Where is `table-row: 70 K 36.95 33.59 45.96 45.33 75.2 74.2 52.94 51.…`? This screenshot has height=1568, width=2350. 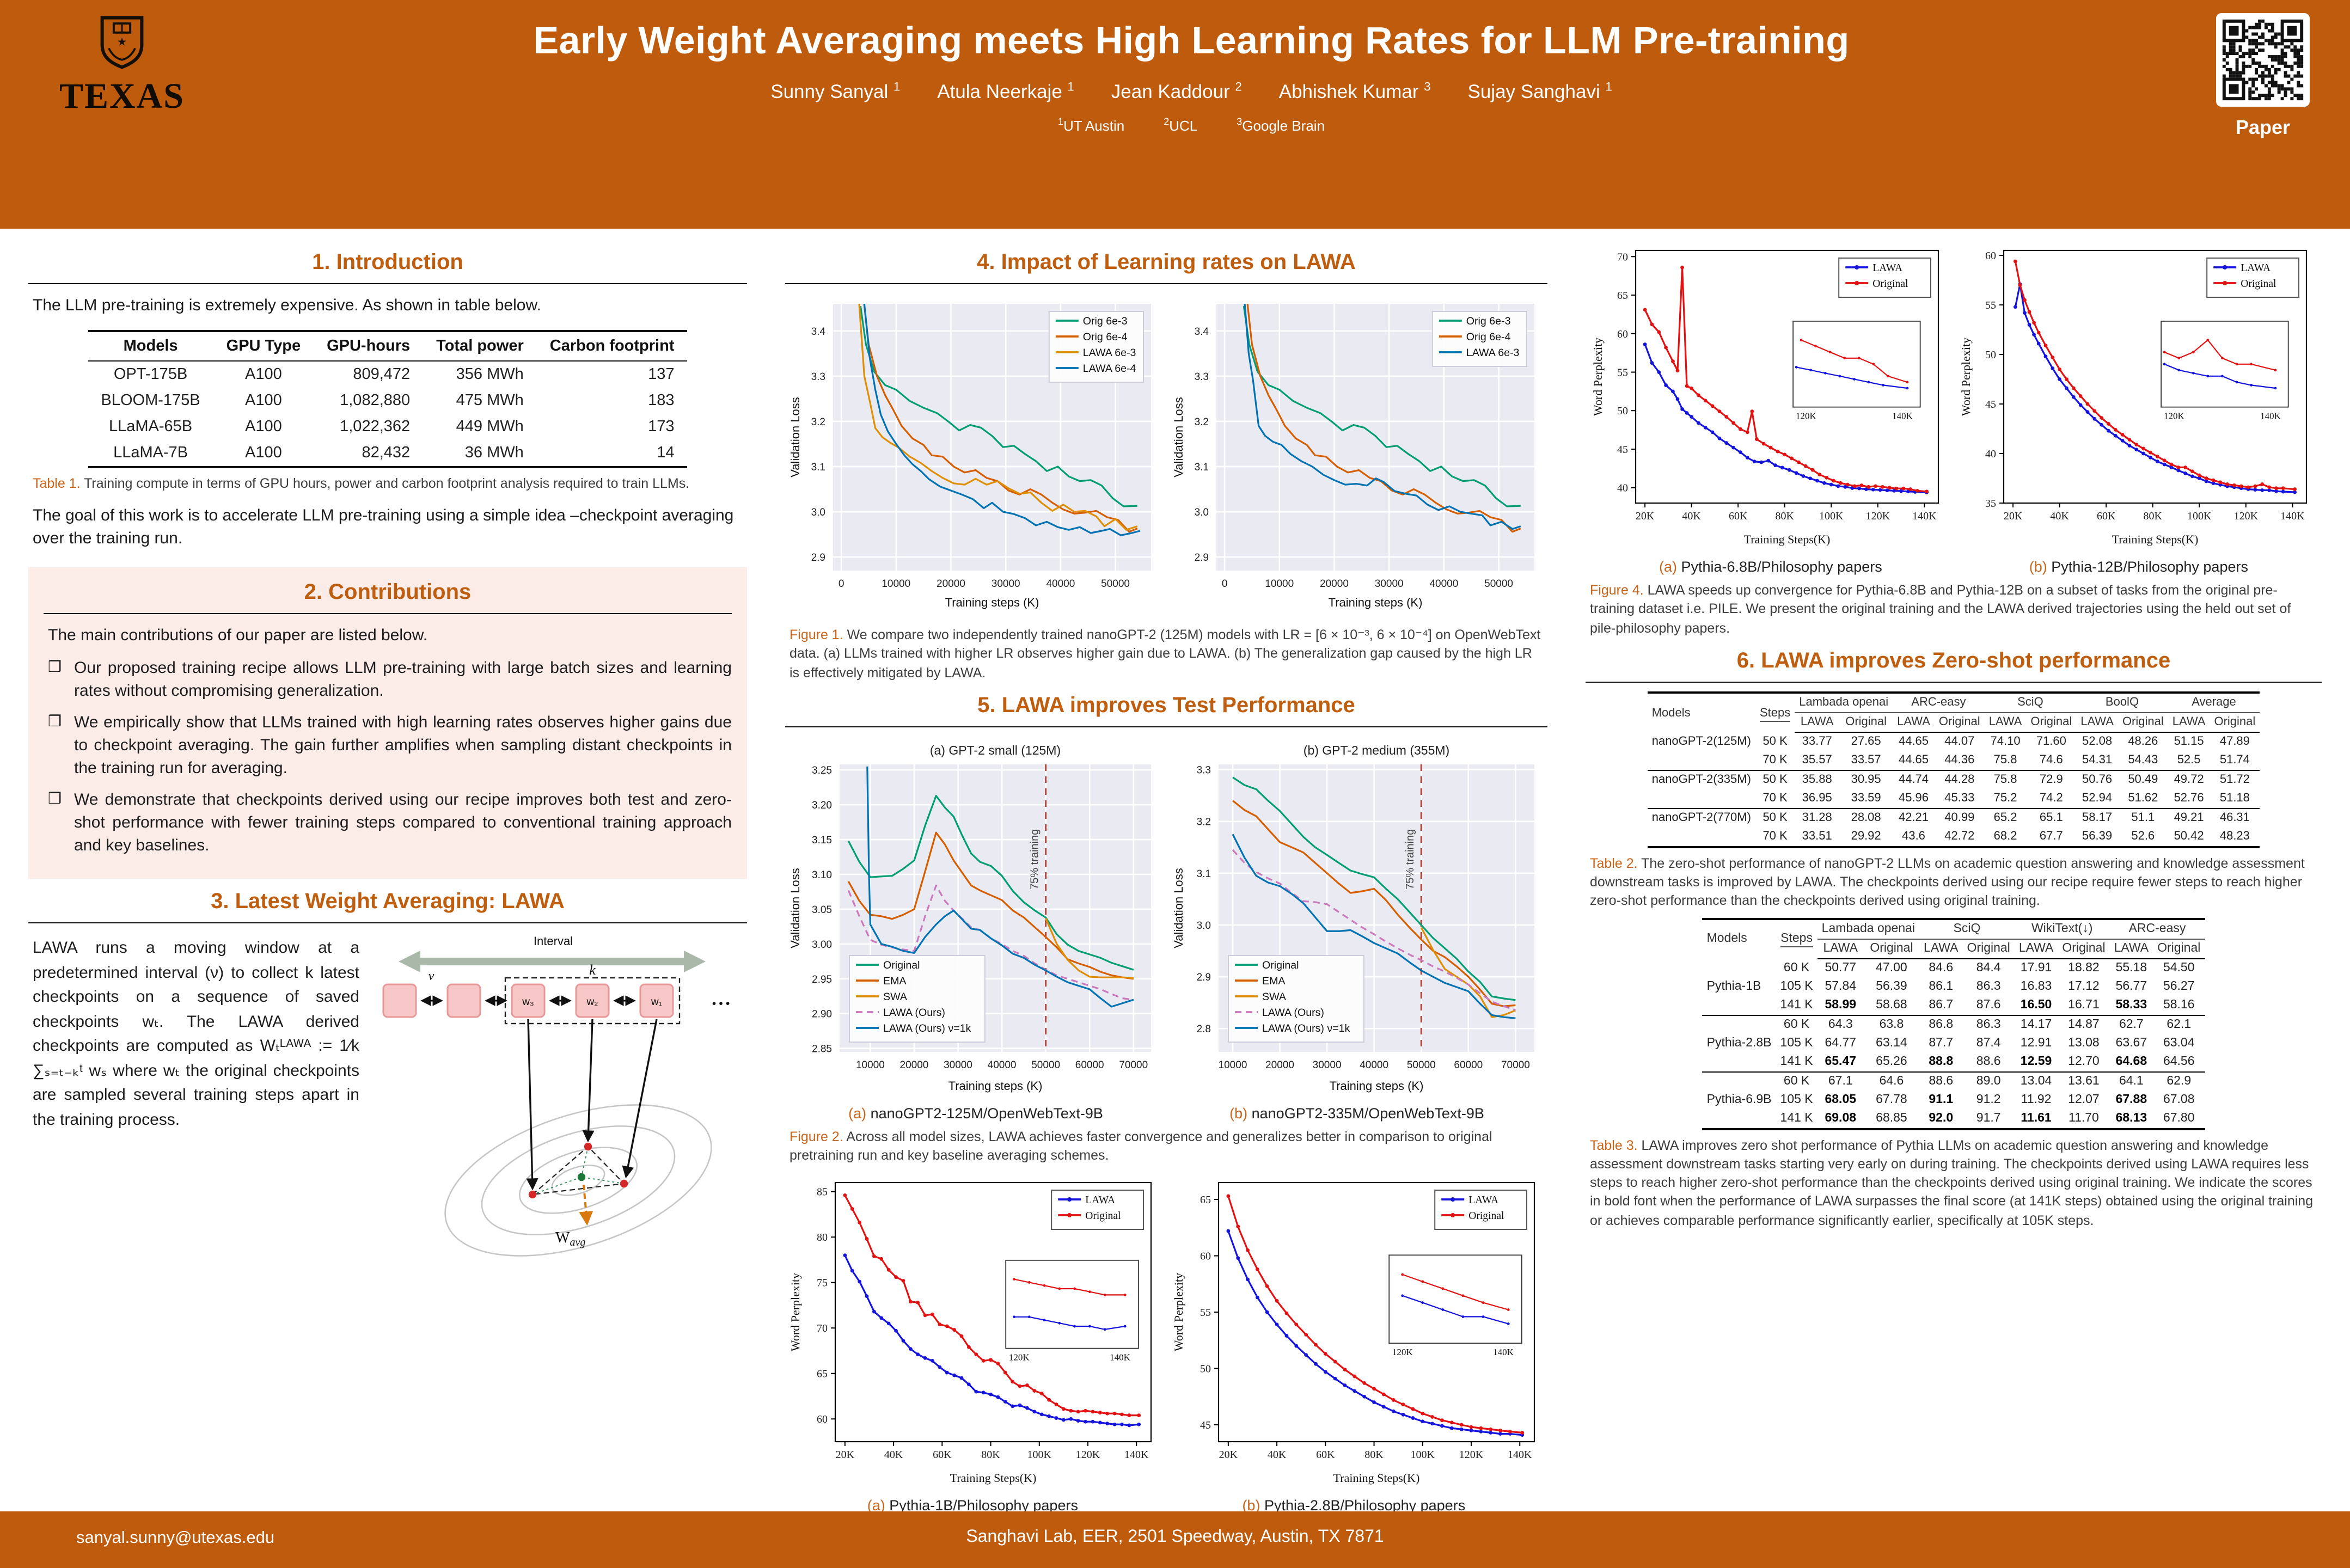
table-row: 70 K 36.95 33.59 45.96 45.33 75.2 74.2 52.94 51.… is located at coordinates (1954, 798).